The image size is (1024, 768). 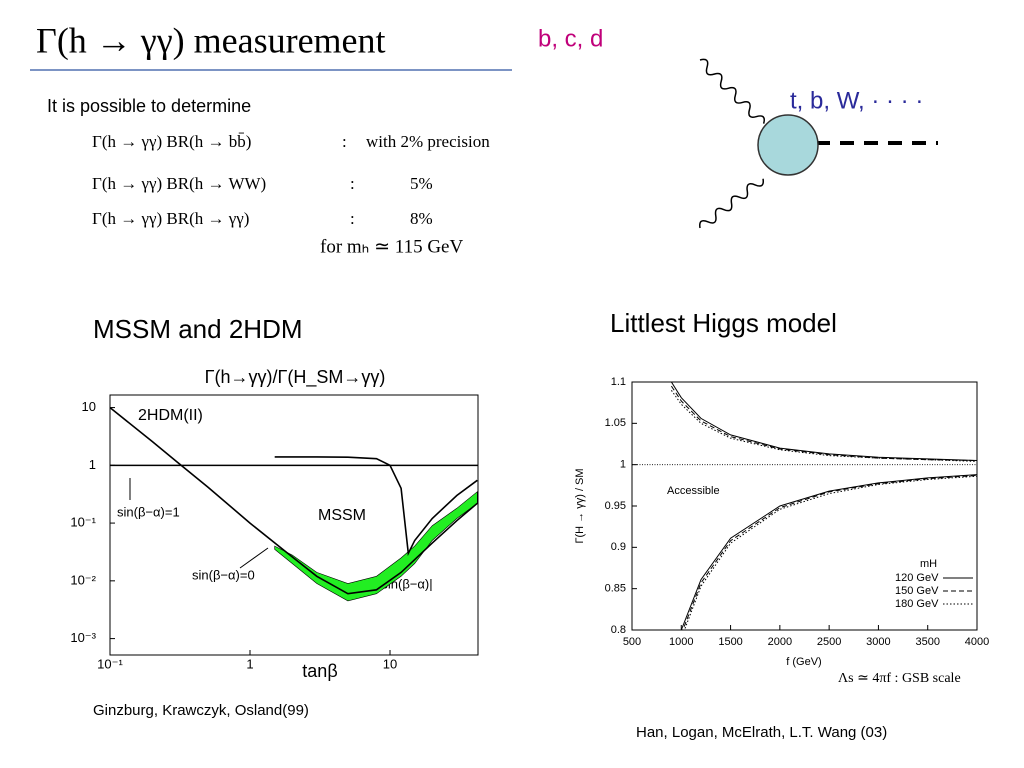 What do you see at coordinates (977, 642) in the screenshot?
I see `x-tick-label: 4000` at bounding box center [977, 642].